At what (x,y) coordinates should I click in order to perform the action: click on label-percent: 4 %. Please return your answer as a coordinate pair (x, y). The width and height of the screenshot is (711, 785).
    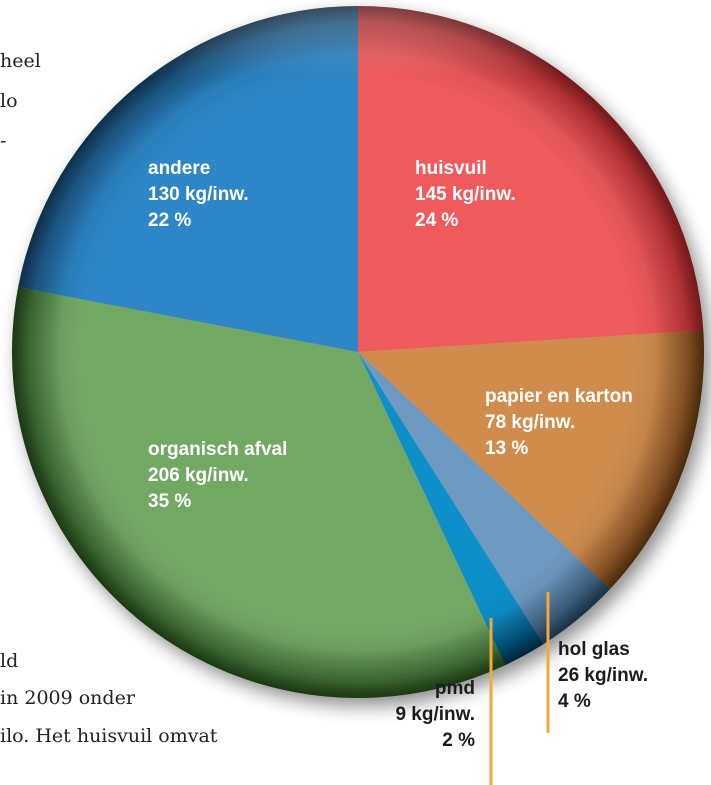
    Looking at the image, I should click on (574, 701).